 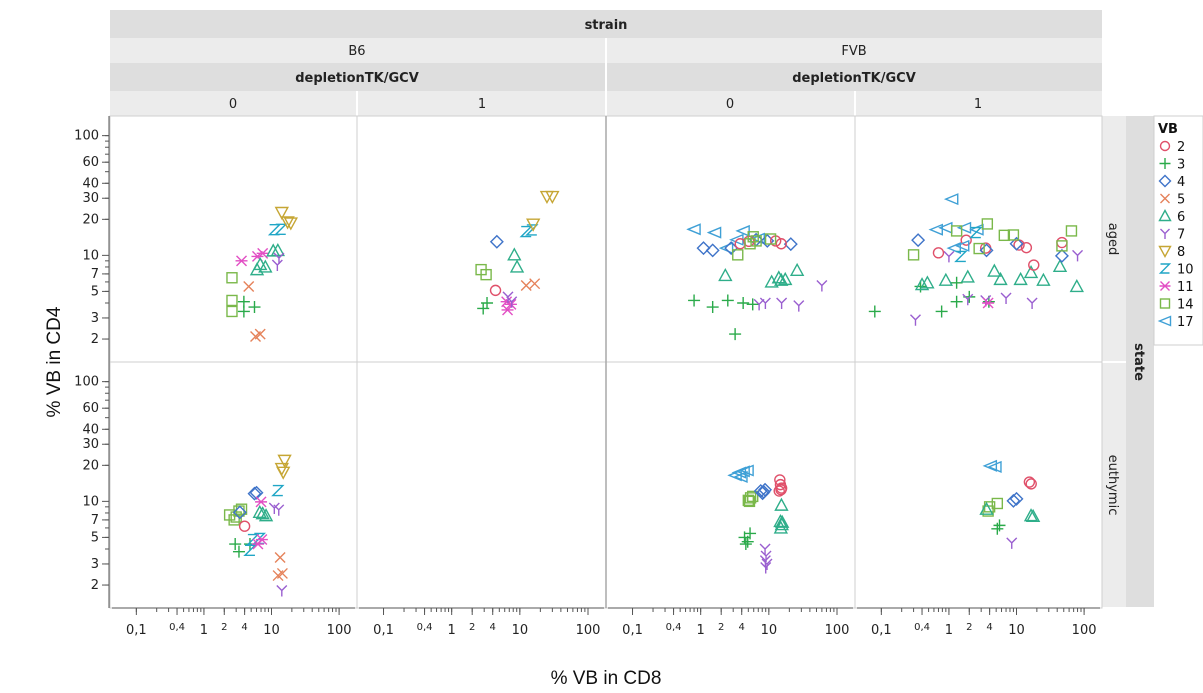 I want to click on y-tick-label: 7, so click(x=95, y=274).